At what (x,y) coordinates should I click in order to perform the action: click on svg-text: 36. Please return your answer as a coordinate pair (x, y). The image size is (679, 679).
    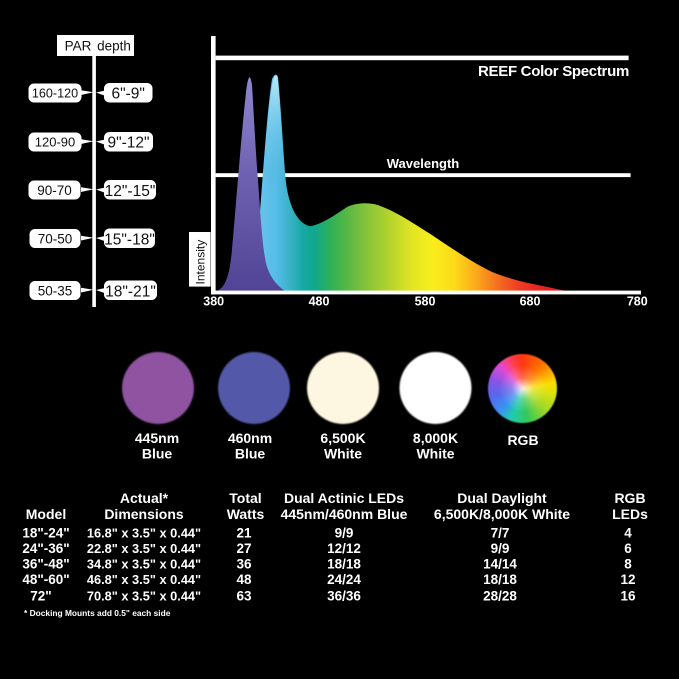
    Looking at the image, I should click on (244, 564).